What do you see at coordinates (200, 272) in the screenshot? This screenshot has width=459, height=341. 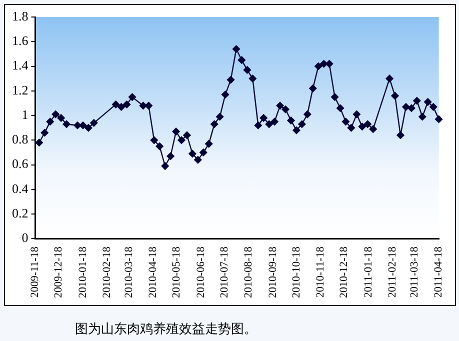 I see `x-tick-label: 2010-06-18` at bounding box center [200, 272].